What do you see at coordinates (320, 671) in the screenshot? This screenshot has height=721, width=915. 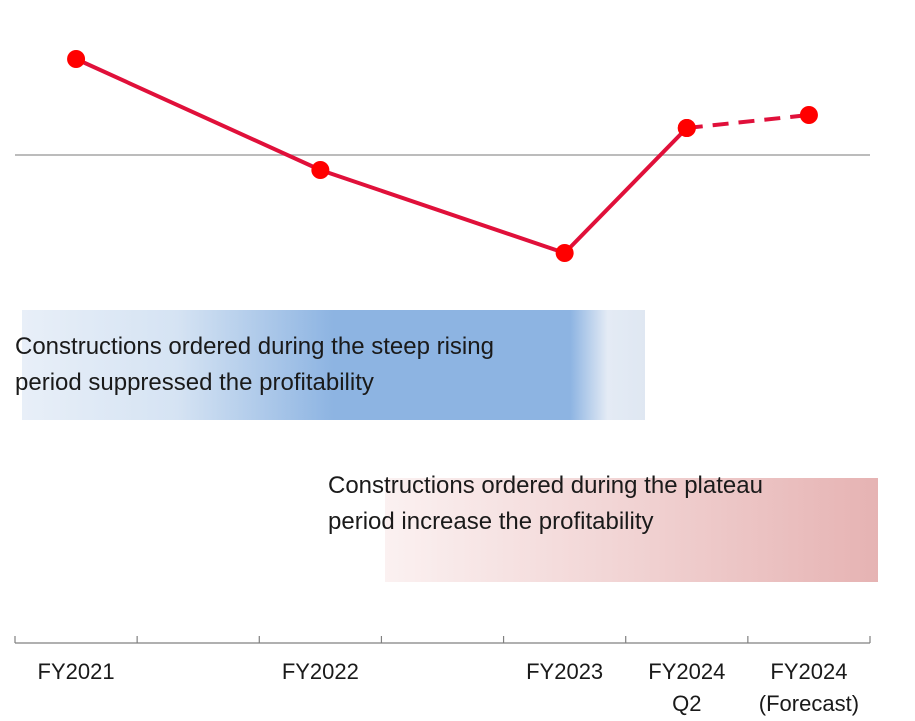 I see `x-tick-label: FY2022` at bounding box center [320, 671].